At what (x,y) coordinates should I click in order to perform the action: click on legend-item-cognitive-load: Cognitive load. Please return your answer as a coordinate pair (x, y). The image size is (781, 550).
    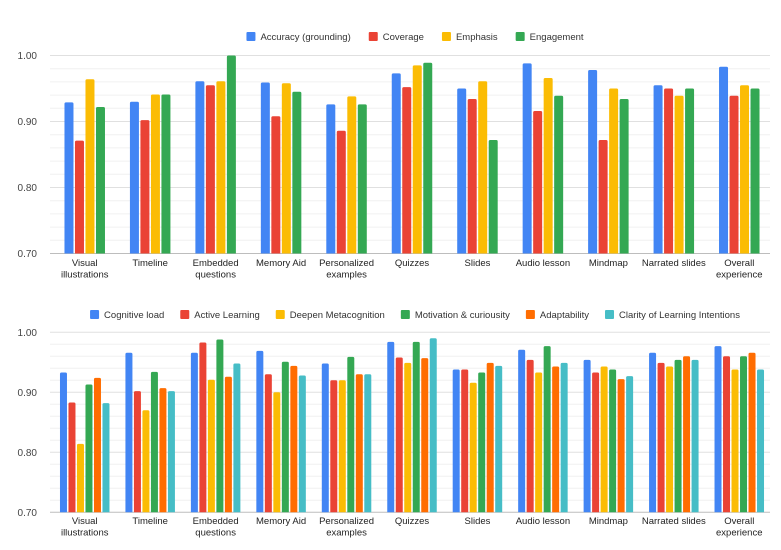
    Looking at the image, I should click on (127, 315).